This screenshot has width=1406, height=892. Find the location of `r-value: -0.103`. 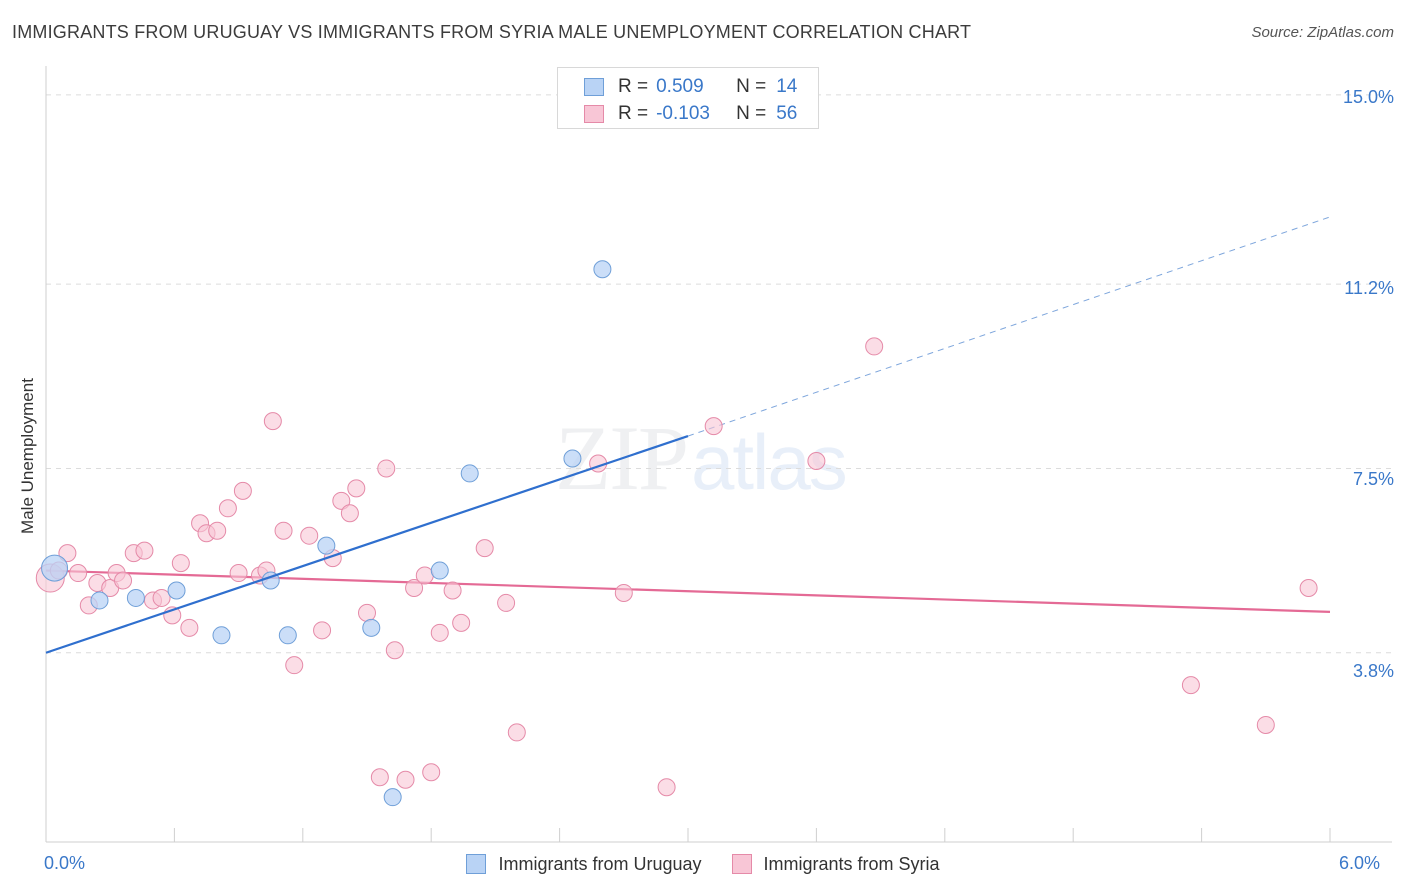

r-value: -0.103 is located at coordinates (683, 113).